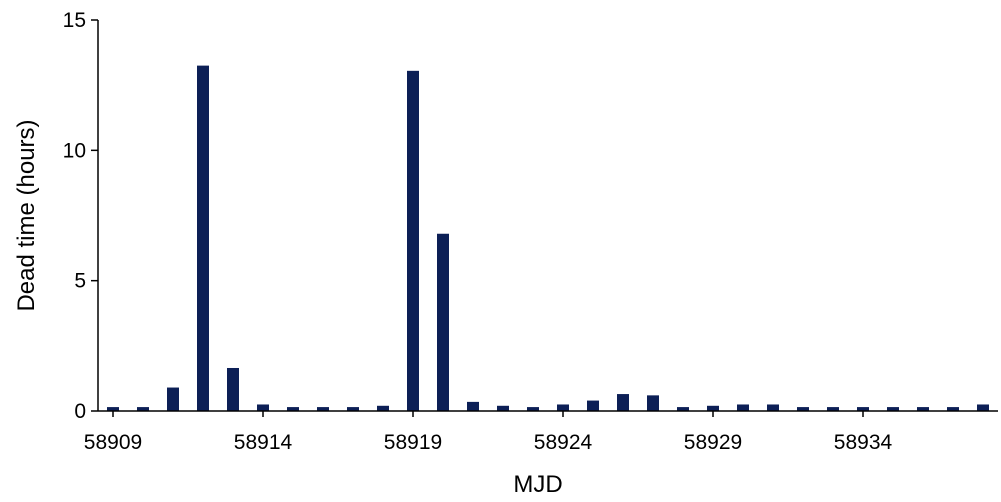 The height and width of the screenshot is (502, 1001). What do you see at coordinates (413, 442) in the screenshot?
I see `x-tick-label-58919: 58919` at bounding box center [413, 442].